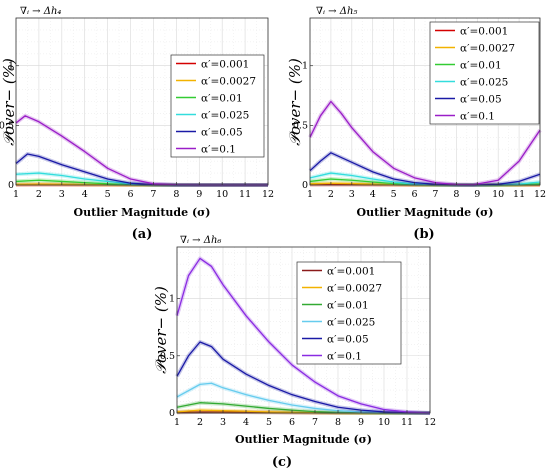 The image size is (550, 475). What do you see at coordinates (336, 11) in the screenshot?
I see `chart-title: ∇ᵢ → Δh₅` at bounding box center [336, 11].